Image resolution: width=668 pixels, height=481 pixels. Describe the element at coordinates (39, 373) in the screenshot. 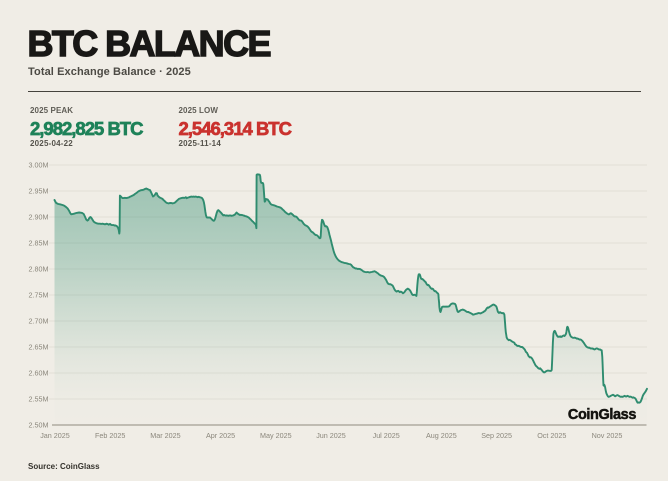

I see `svg-text: 2.60M` at that location.